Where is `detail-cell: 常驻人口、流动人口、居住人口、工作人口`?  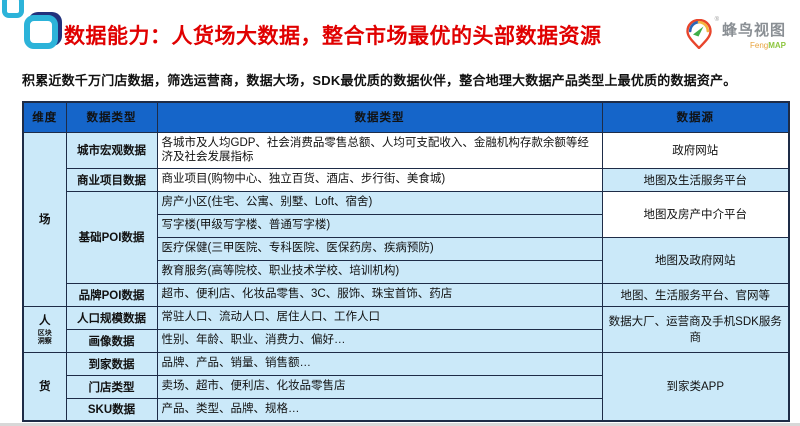
detail-cell: 常驻人口、流动人口、居住人口、工作人口 is located at coordinates (379, 317).